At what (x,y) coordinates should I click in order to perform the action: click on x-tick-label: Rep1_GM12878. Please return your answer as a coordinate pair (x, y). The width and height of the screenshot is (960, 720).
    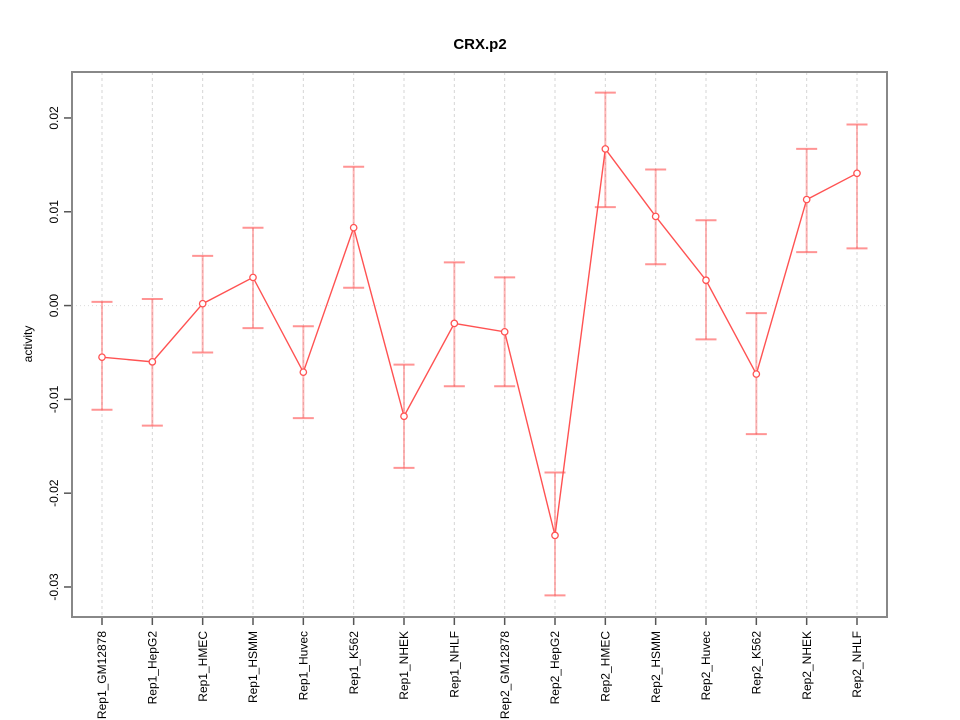
    Looking at the image, I should click on (102, 675).